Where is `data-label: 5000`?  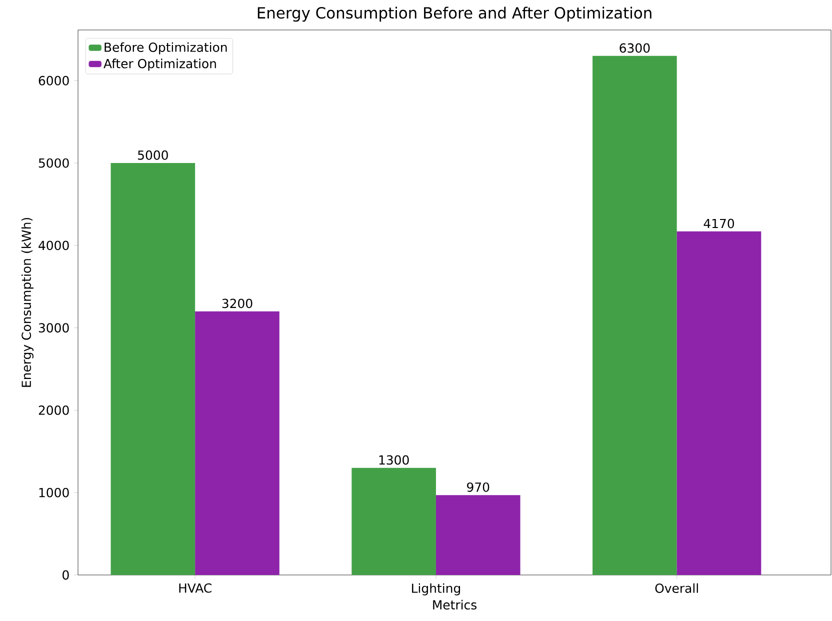 data-label: 5000 is located at coordinates (153, 155).